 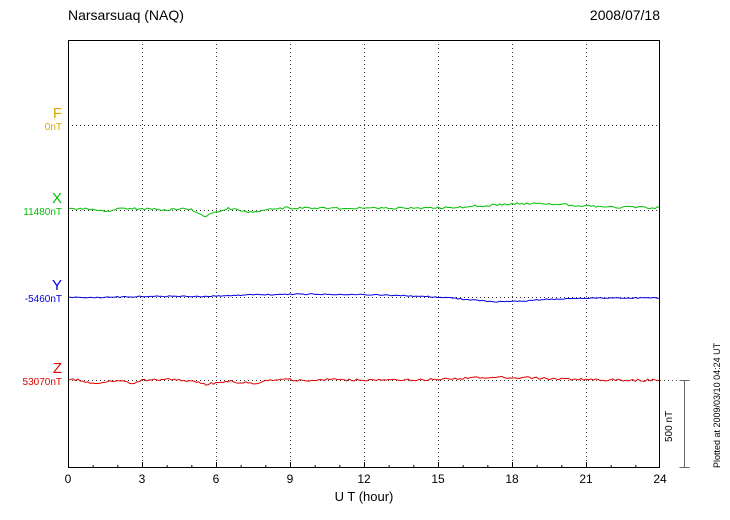 What do you see at coordinates (53, 127) in the screenshot?
I see `channel-baseline-value-F: 0nT` at bounding box center [53, 127].